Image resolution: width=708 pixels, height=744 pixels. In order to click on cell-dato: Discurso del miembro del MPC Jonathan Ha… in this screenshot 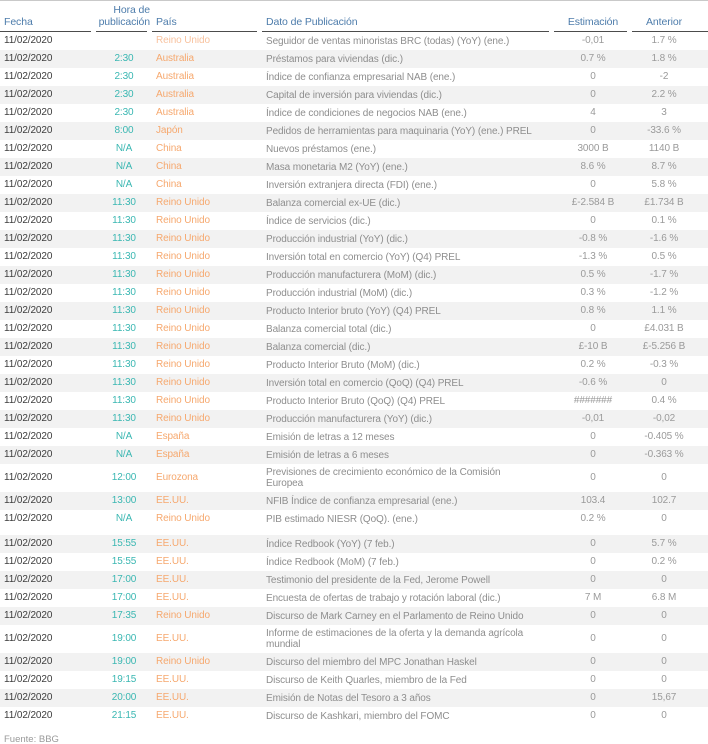, I will do `click(408, 662)`.